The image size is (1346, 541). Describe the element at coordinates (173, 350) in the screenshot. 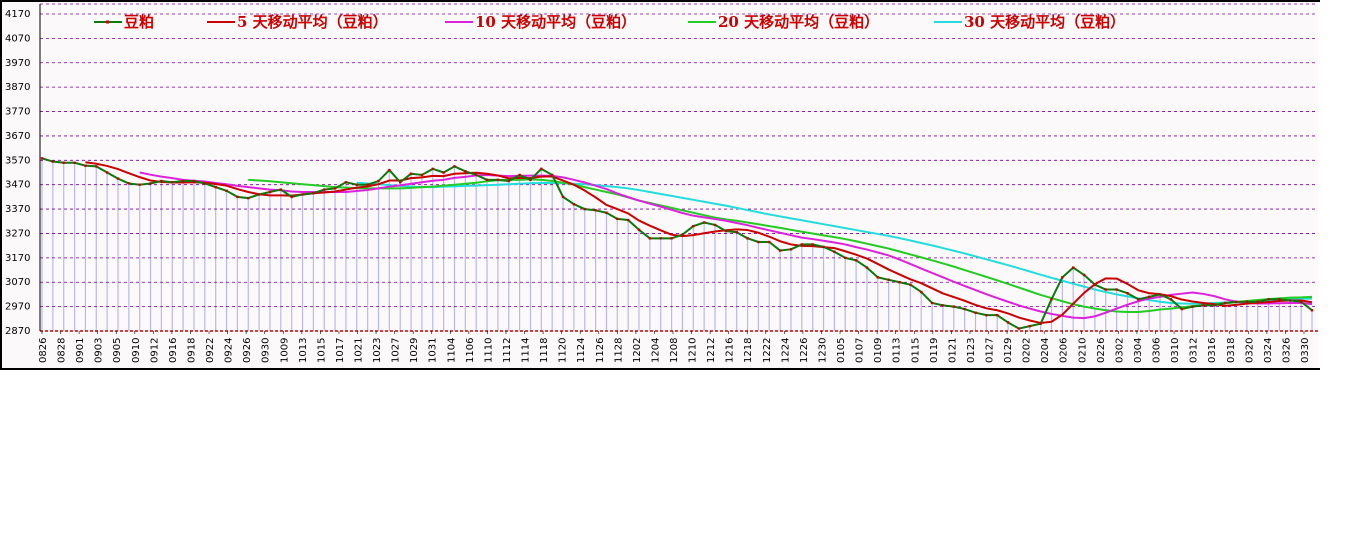

I see `x-tick-label: 0916` at that location.